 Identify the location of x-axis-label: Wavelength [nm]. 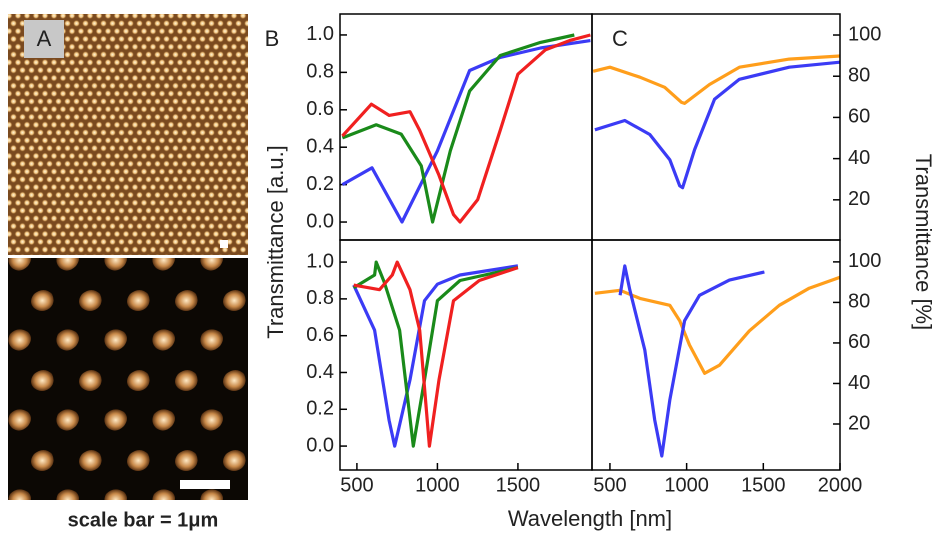
(590, 518).